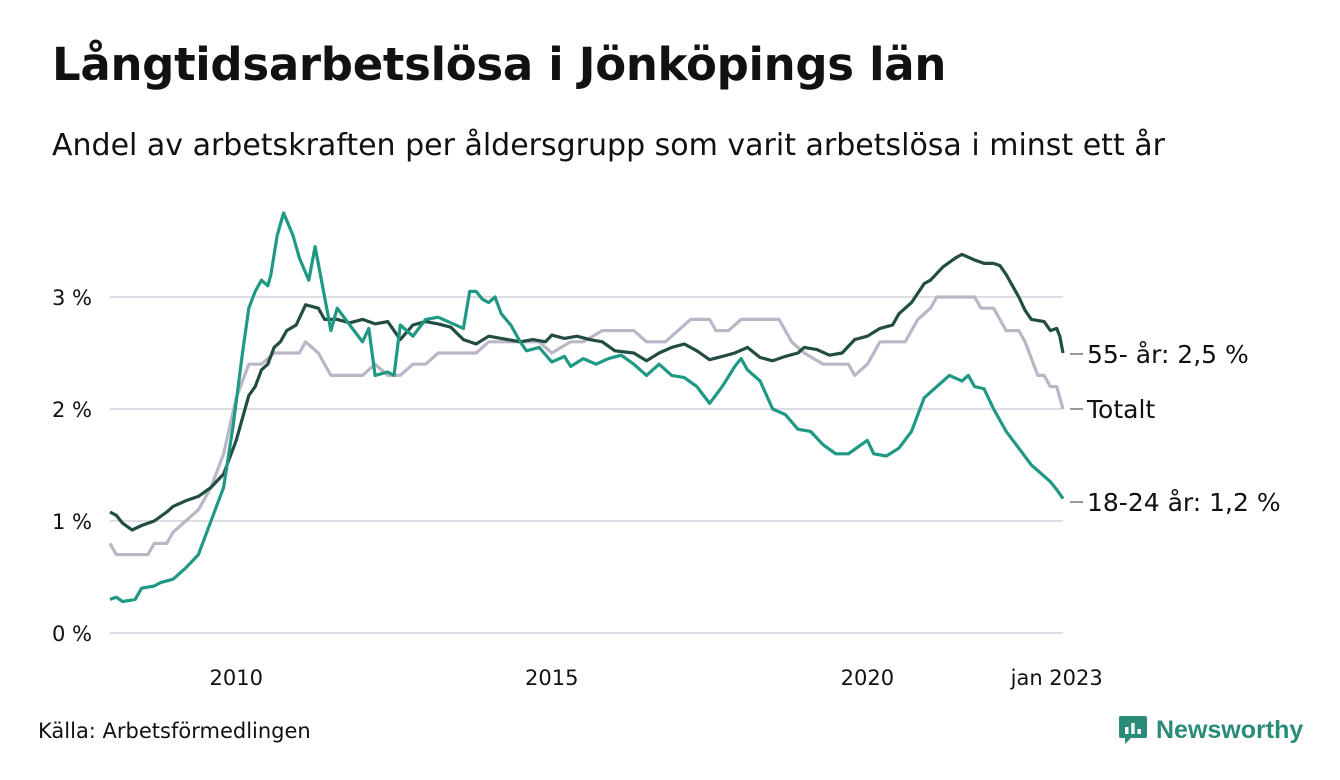 Image resolution: width=1340 pixels, height=780 pixels. I want to click on chart-title: Långtidsarbetslösa i Jönköpings län, so click(499, 64).